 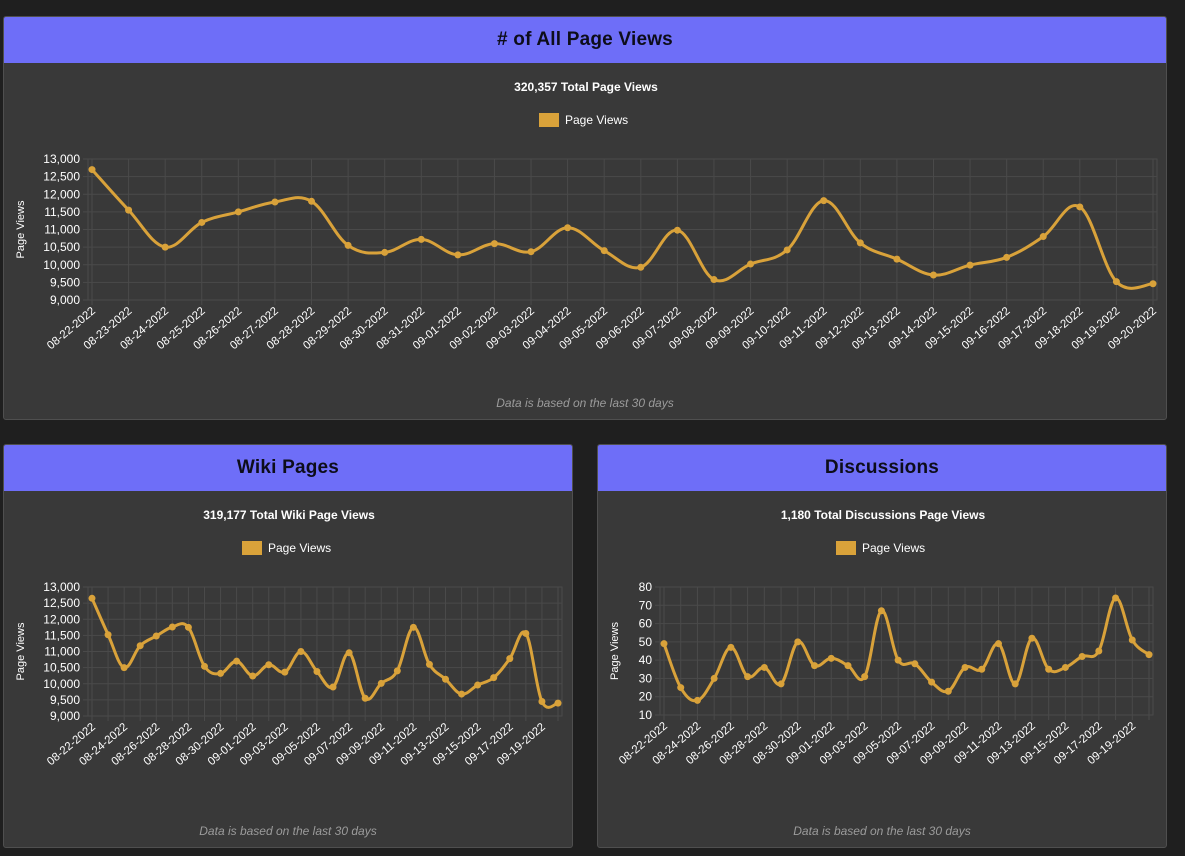 What do you see at coordinates (288, 468) in the screenshot?
I see `panel-title: Wiki Pages` at bounding box center [288, 468].